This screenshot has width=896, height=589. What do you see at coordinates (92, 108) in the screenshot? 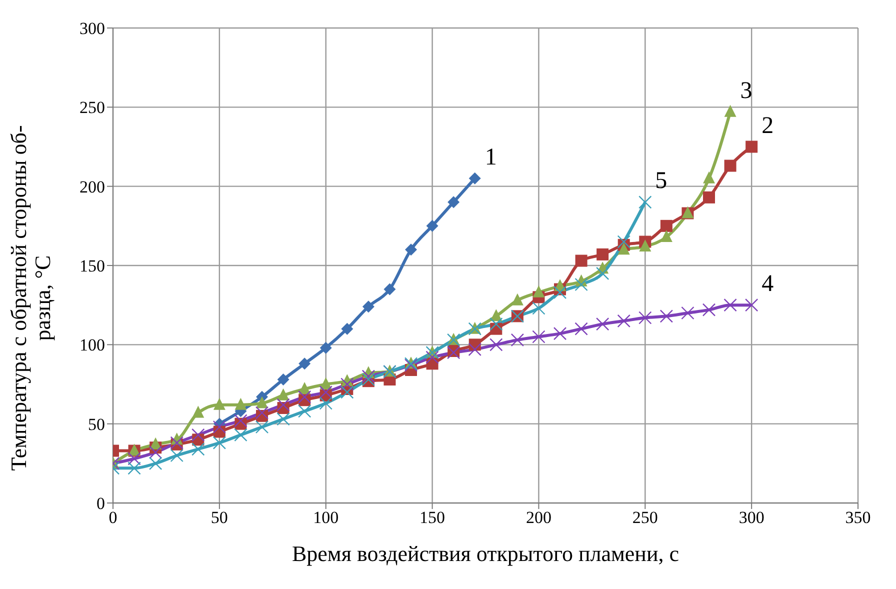
I see `y-tick-label: 250` at bounding box center [92, 108].